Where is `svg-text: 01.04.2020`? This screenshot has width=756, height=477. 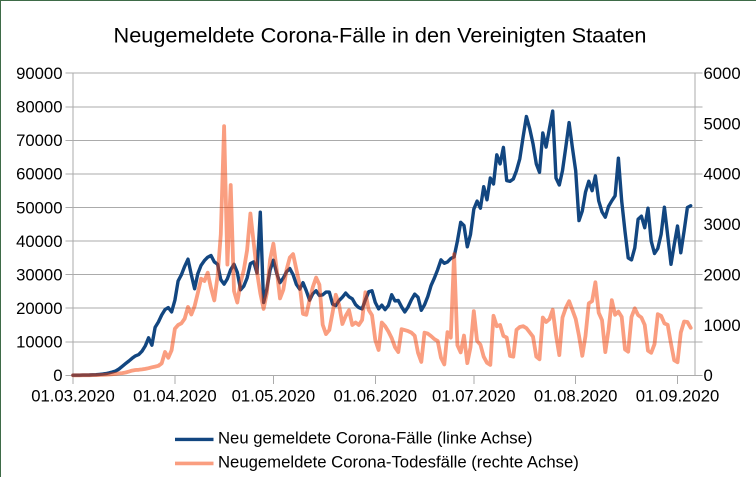 svg-text: 01.04.2020 is located at coordinates (175, 396).